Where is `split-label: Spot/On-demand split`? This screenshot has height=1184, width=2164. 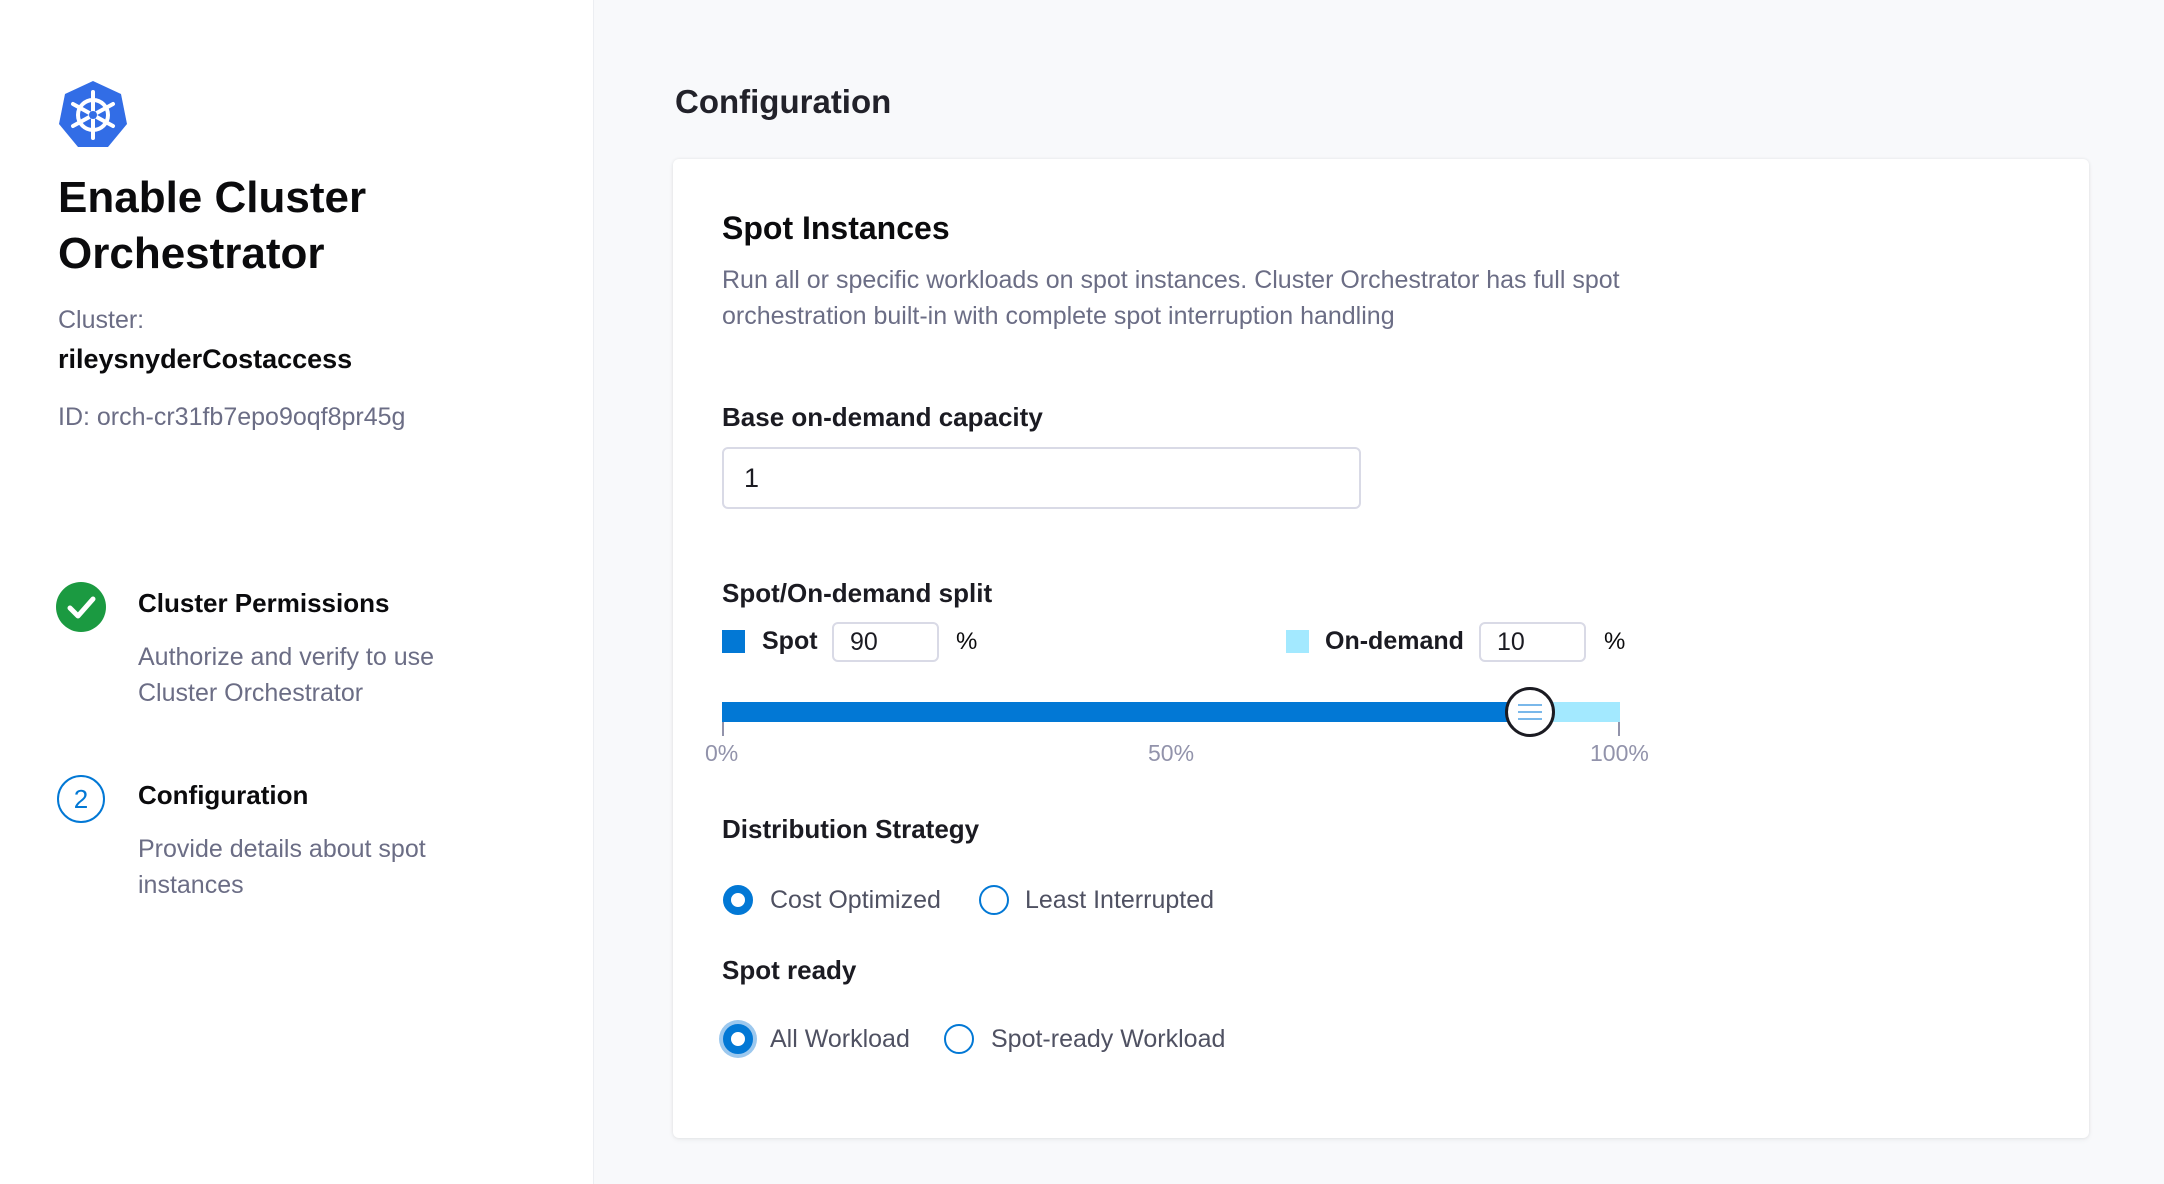 split-label: Spot/On-demand split is located at coordinates (857, 593).